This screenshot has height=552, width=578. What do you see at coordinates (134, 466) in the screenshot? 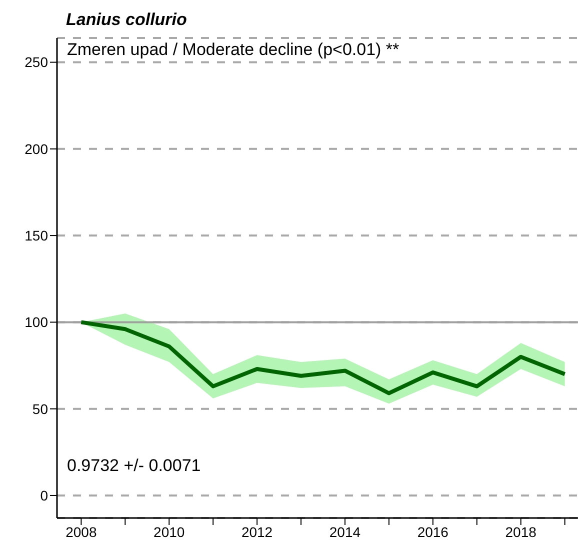
I see `annotation: 0.9732 +/- 0.0071` at bounding box center [134, 466].